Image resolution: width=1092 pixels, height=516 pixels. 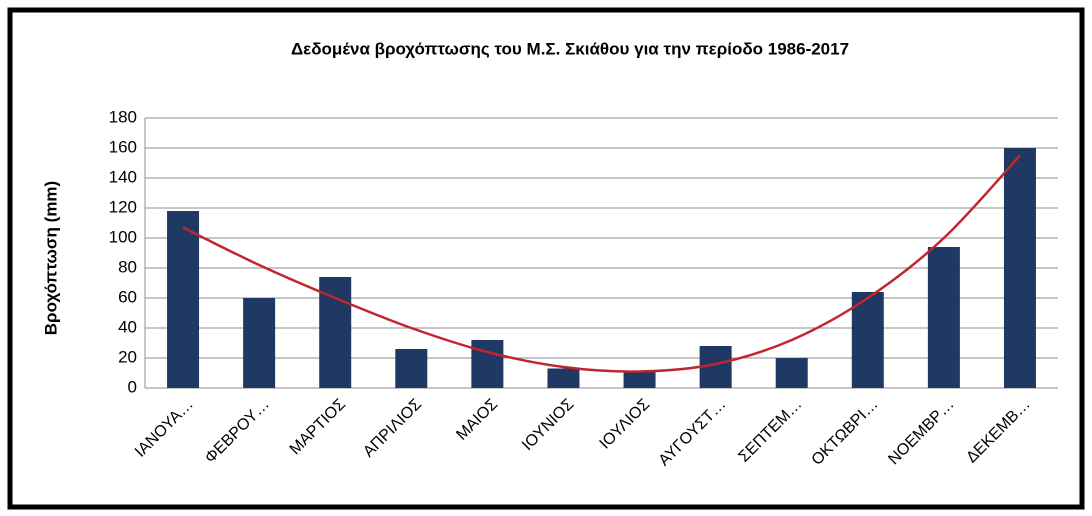 I want to click on y-tick-label: 140, so click(x=123, y=176).